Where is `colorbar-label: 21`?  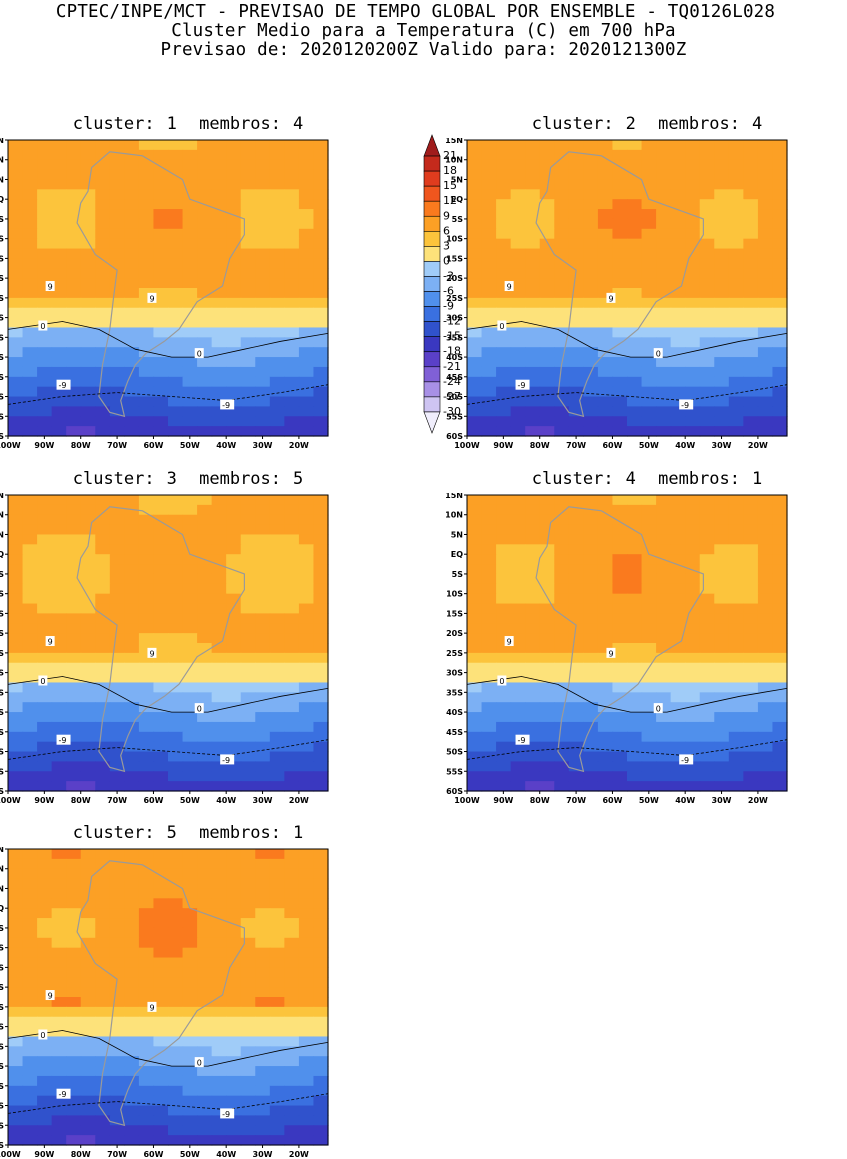 colorbar-label: 21 is located at coordinates (450, 155).